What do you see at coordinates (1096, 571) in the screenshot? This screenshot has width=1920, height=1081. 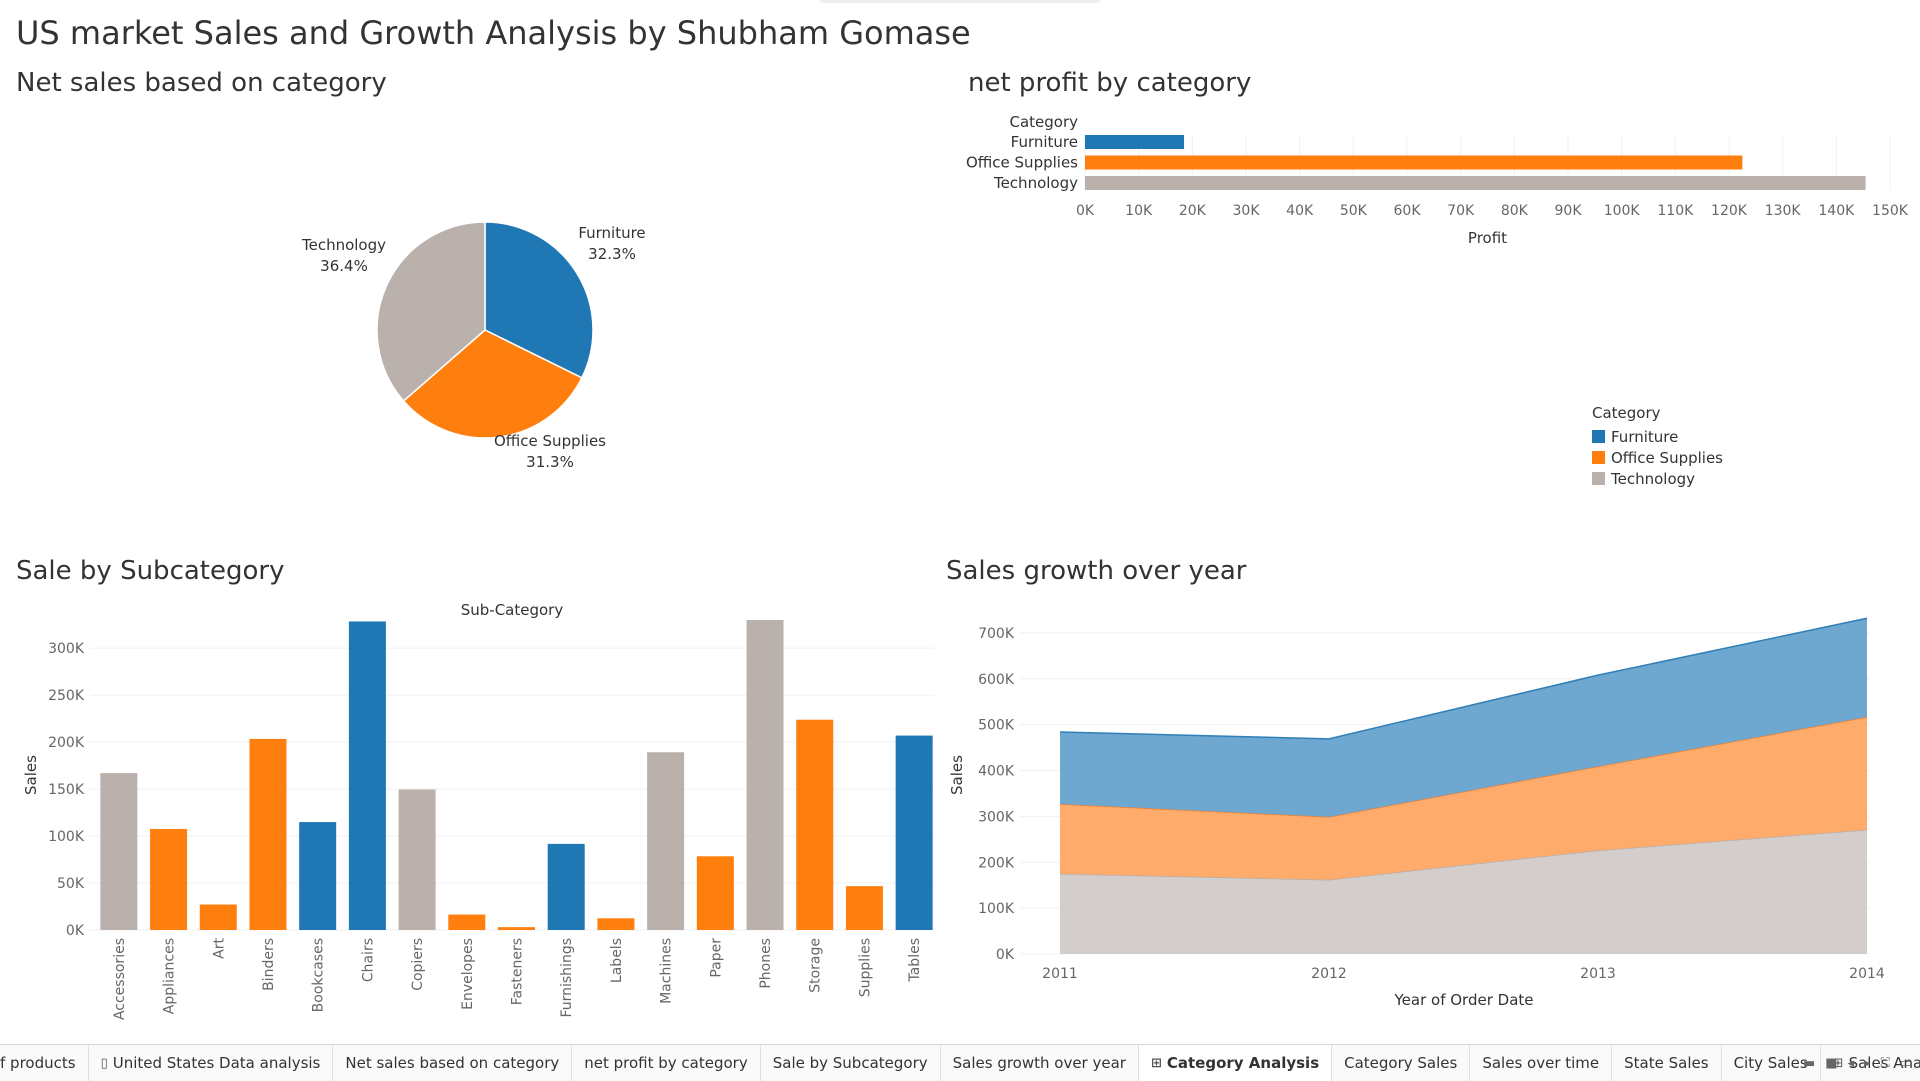 I see `growth-chart-title: Sales growth over year` at bounding box center [1096, 571].